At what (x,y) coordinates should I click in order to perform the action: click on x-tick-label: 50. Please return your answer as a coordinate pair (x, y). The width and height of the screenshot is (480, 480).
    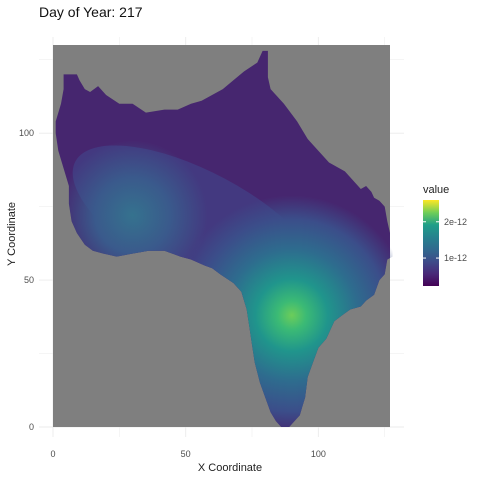
    Looking at the image, I should click on (186, 454).